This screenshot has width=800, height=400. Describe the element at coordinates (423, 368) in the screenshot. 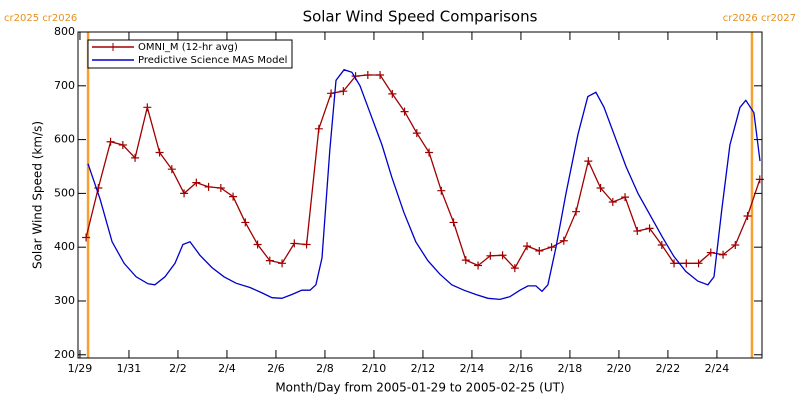

I see `x-tick-label: 2/12` at that location.